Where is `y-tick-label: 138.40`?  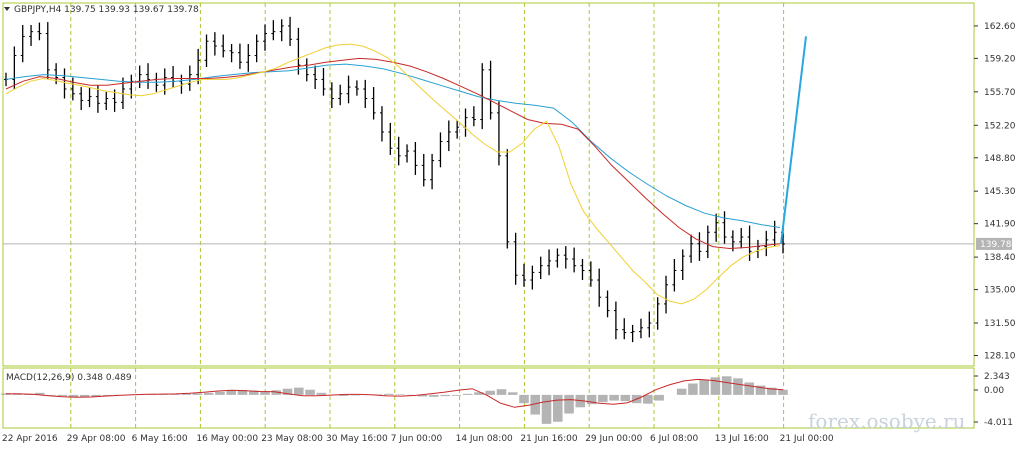
y-tick-label: 138.40 is located at coordinates (1000, 258).